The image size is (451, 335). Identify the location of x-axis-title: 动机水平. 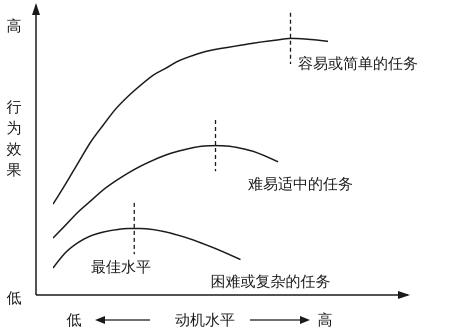
(205, 320).